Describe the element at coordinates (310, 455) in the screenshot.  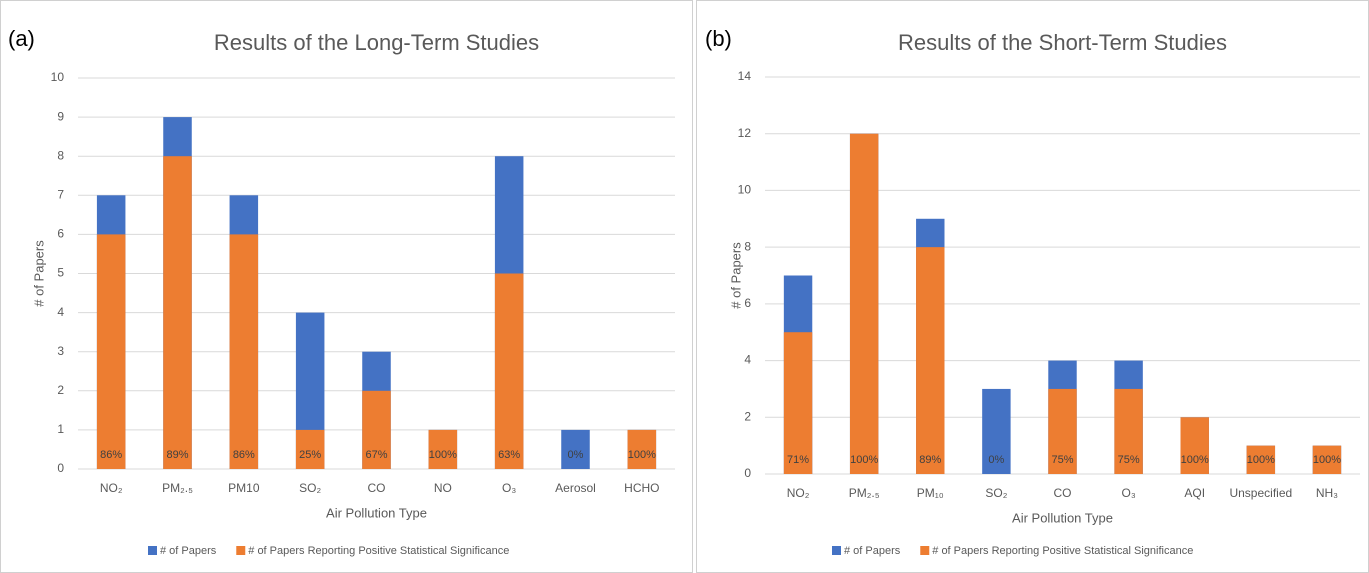
I see `bar-label: 25%` at that location.